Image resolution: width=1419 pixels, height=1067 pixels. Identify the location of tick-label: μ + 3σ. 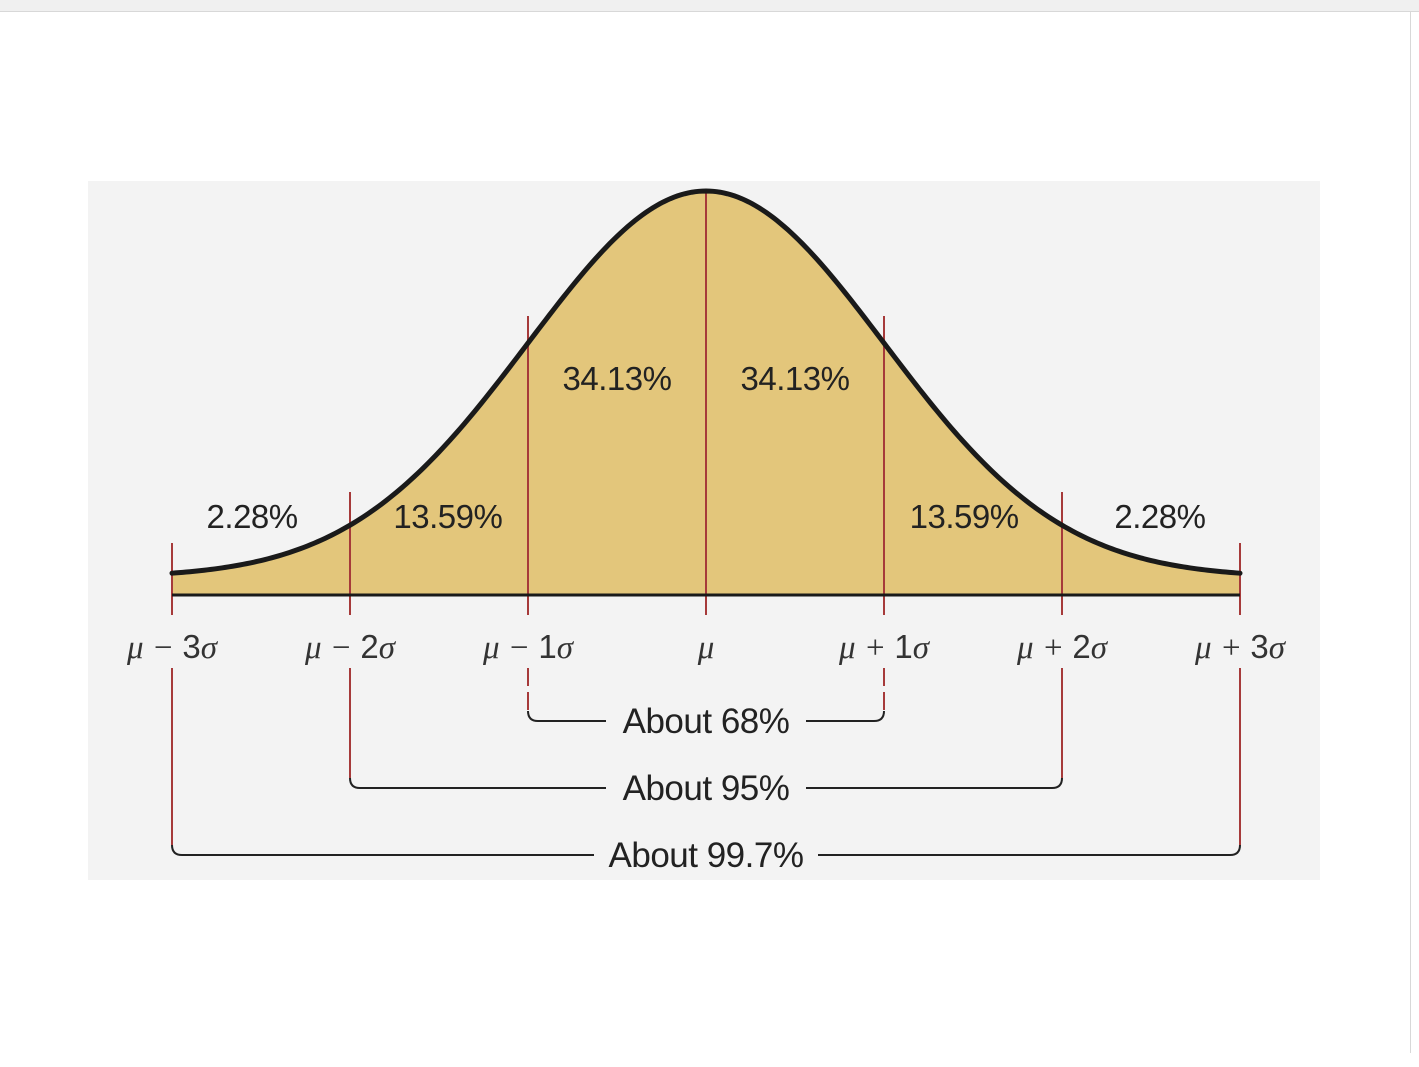
(1240, 647).